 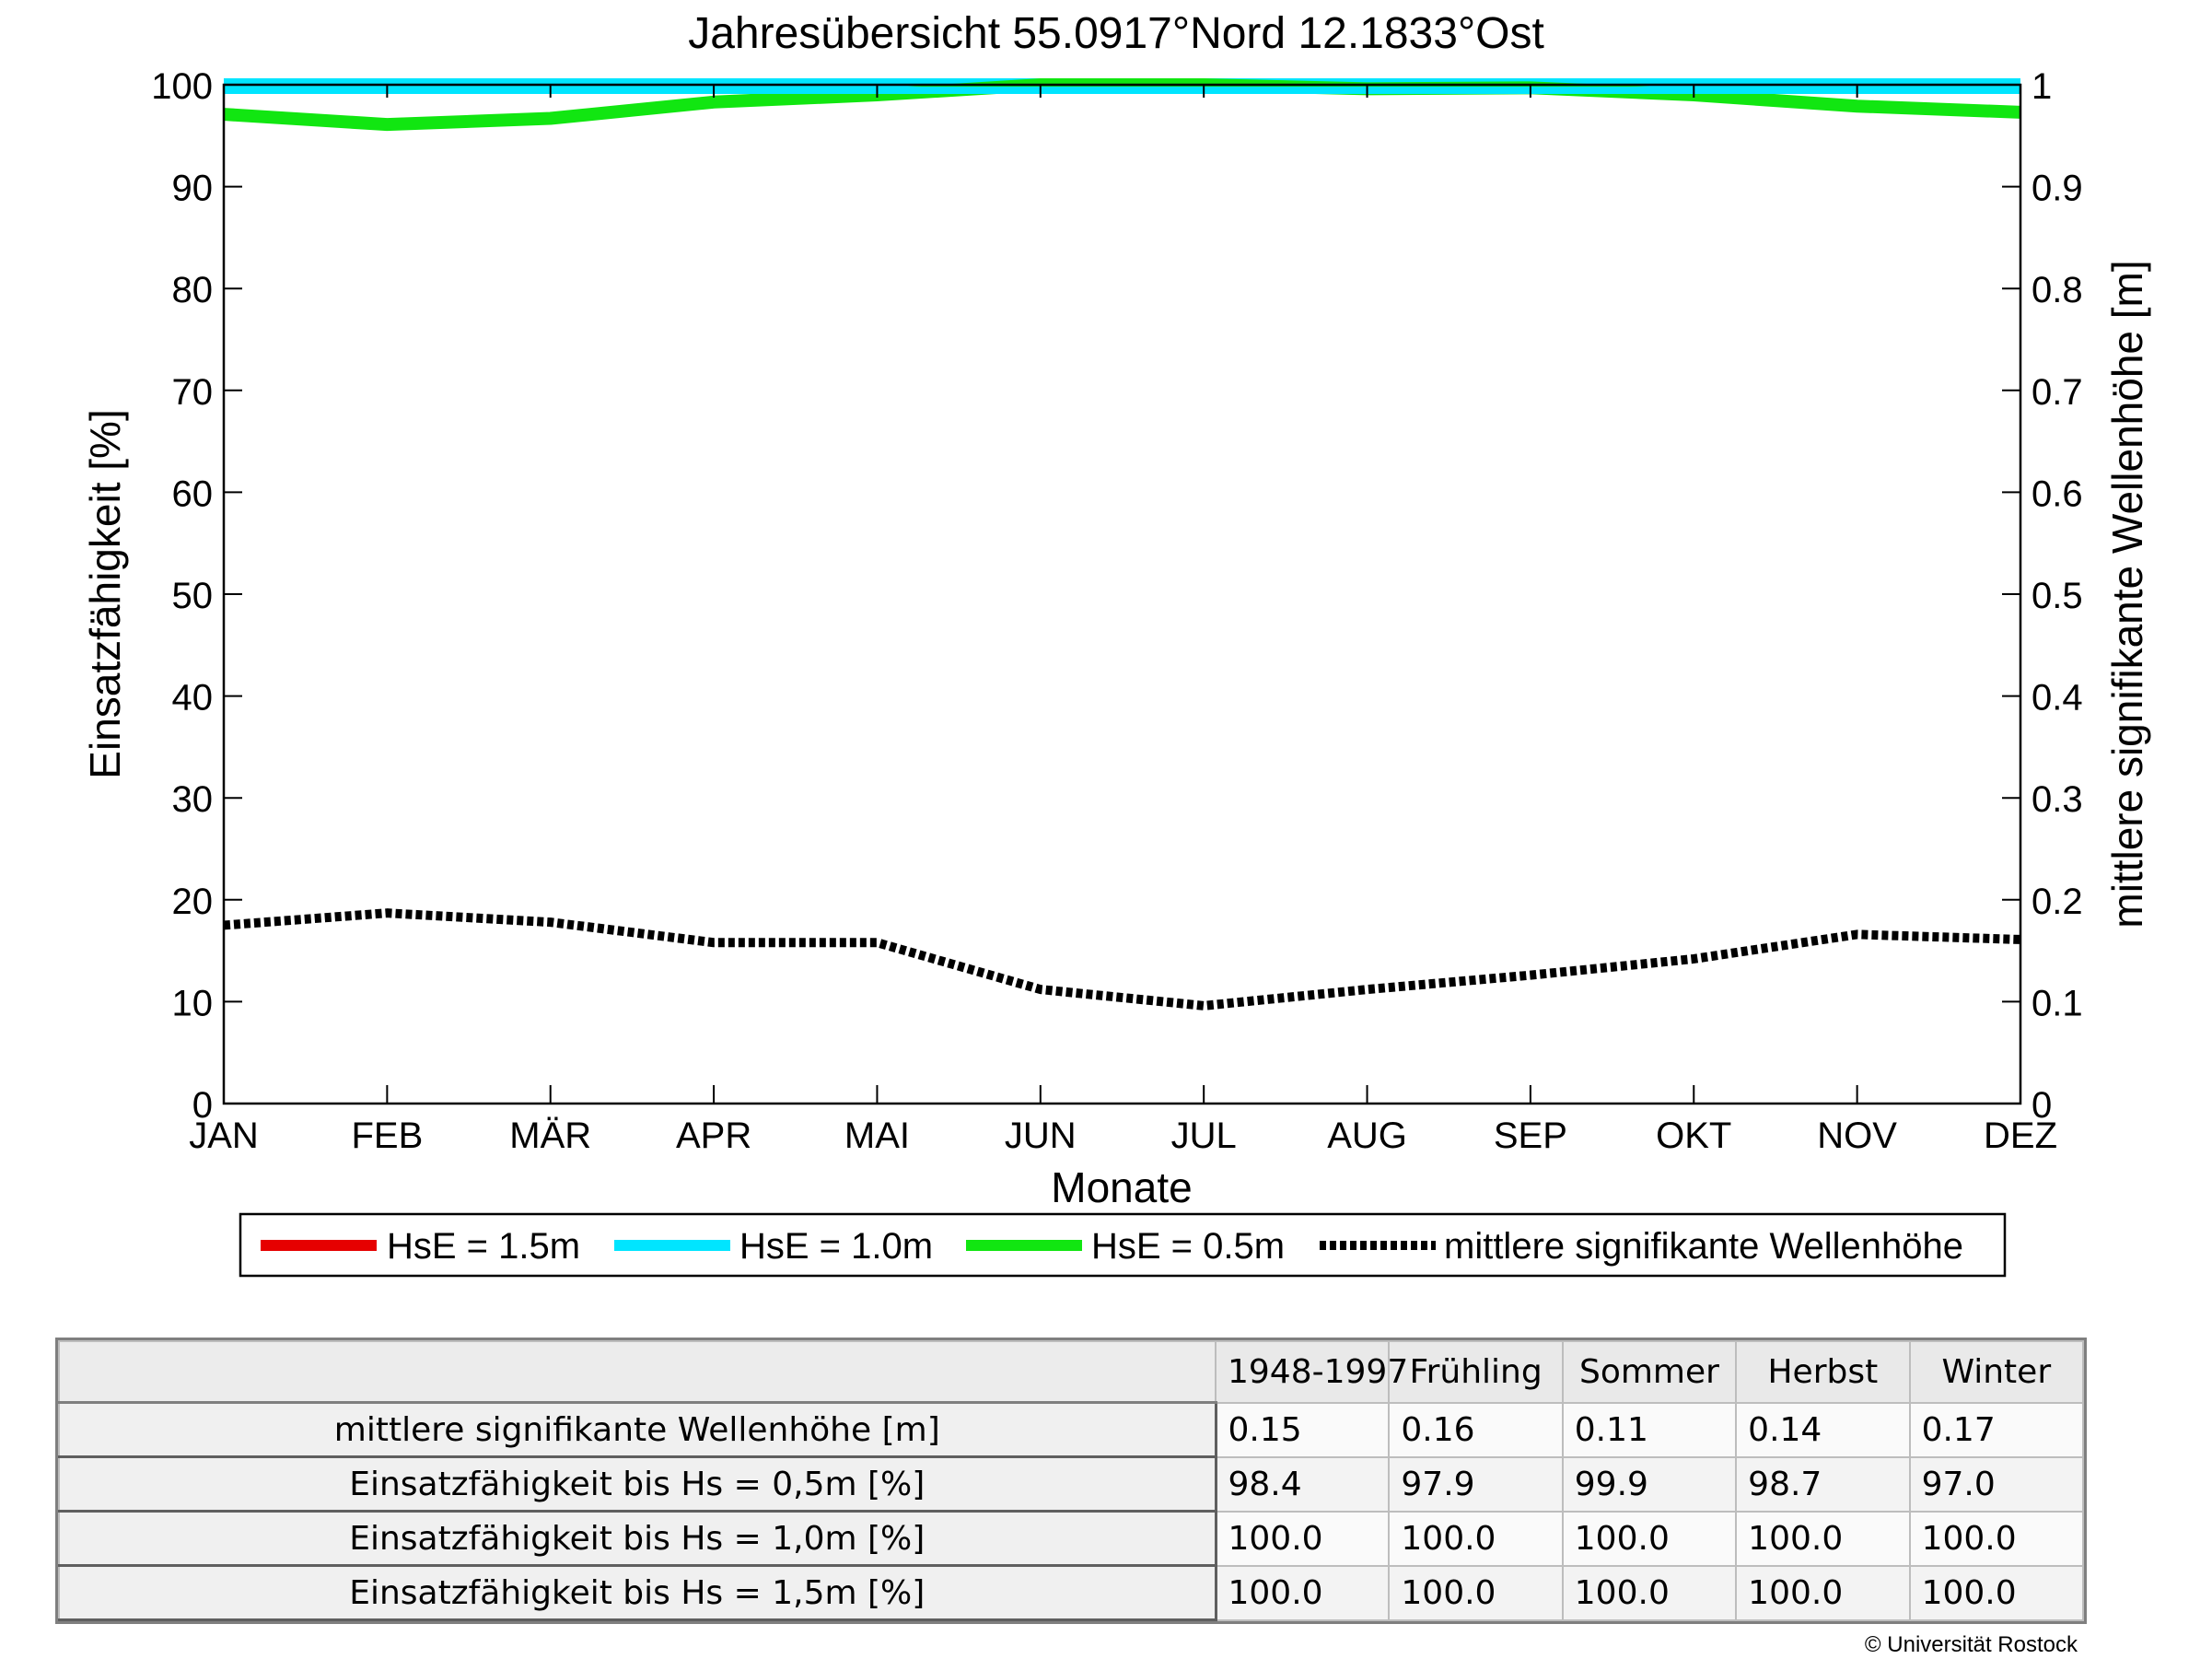 I want to click on y2-tick-label: 0.2, so click(x=2057, y=902).